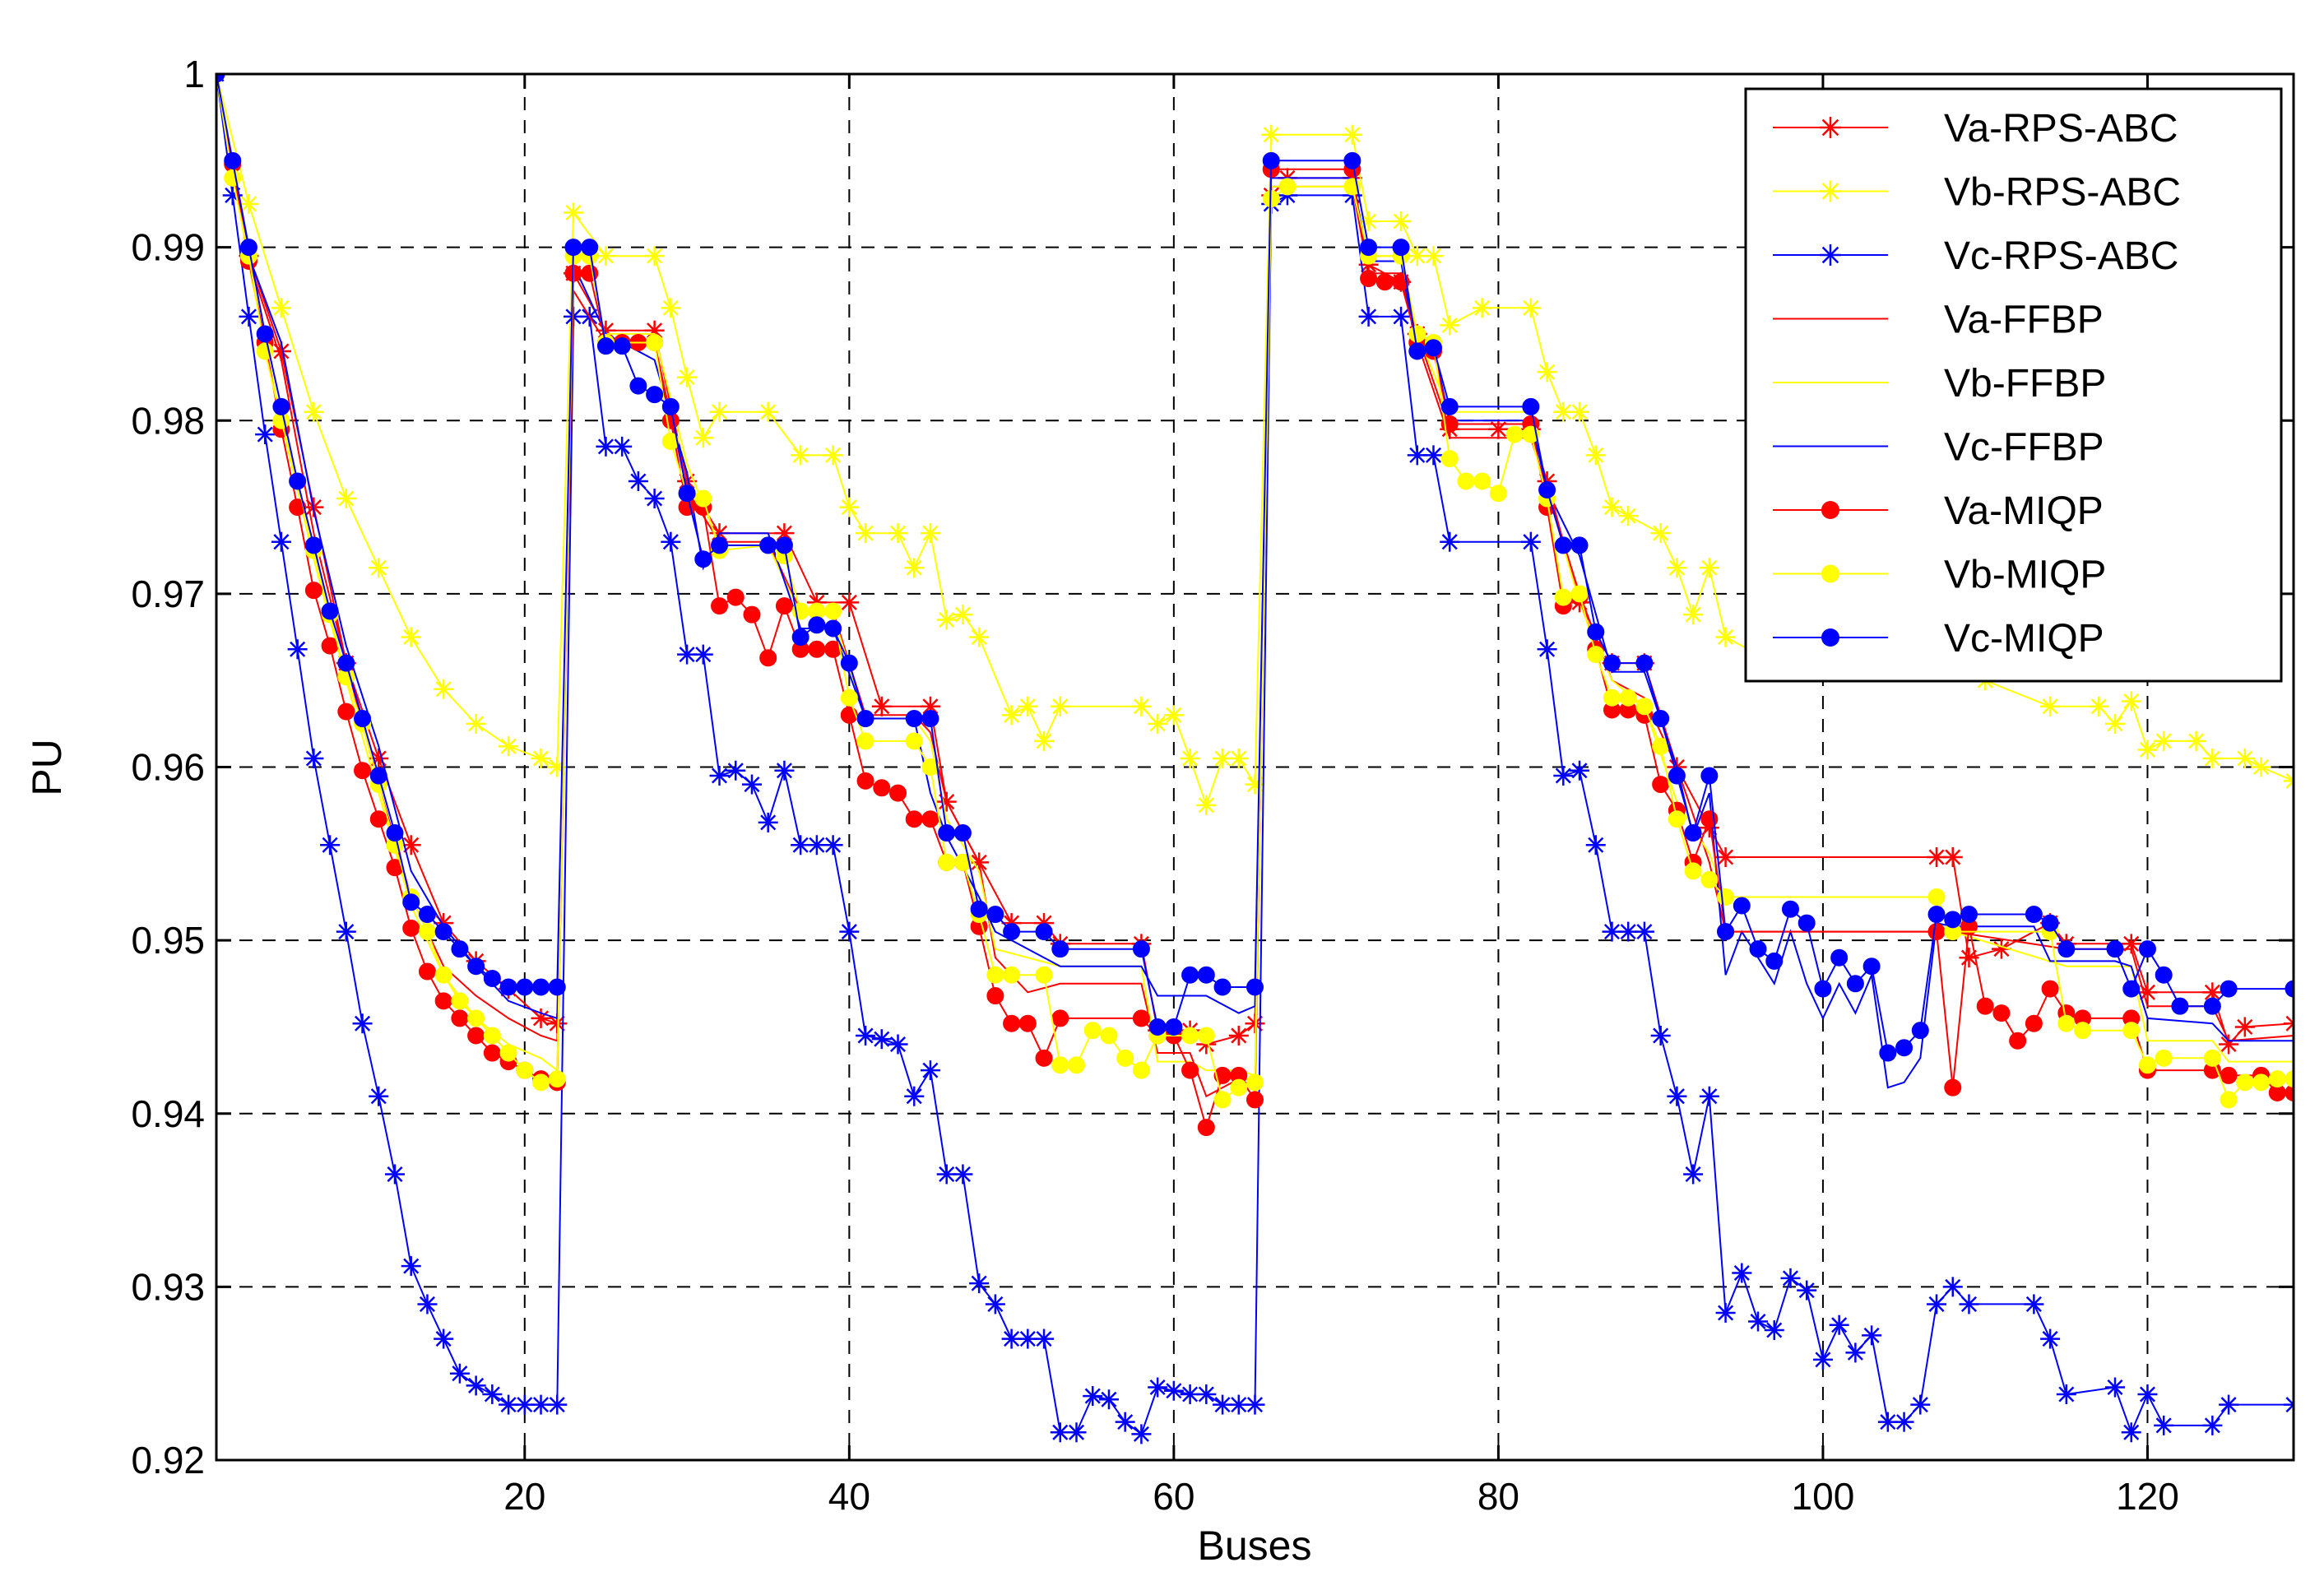  What do you see at coordinates (1976, 256) in the screenshot?
I see `legend-item-vc-rps-abc: Vc-RPS-ABC` at bounding box center [1976, 256].